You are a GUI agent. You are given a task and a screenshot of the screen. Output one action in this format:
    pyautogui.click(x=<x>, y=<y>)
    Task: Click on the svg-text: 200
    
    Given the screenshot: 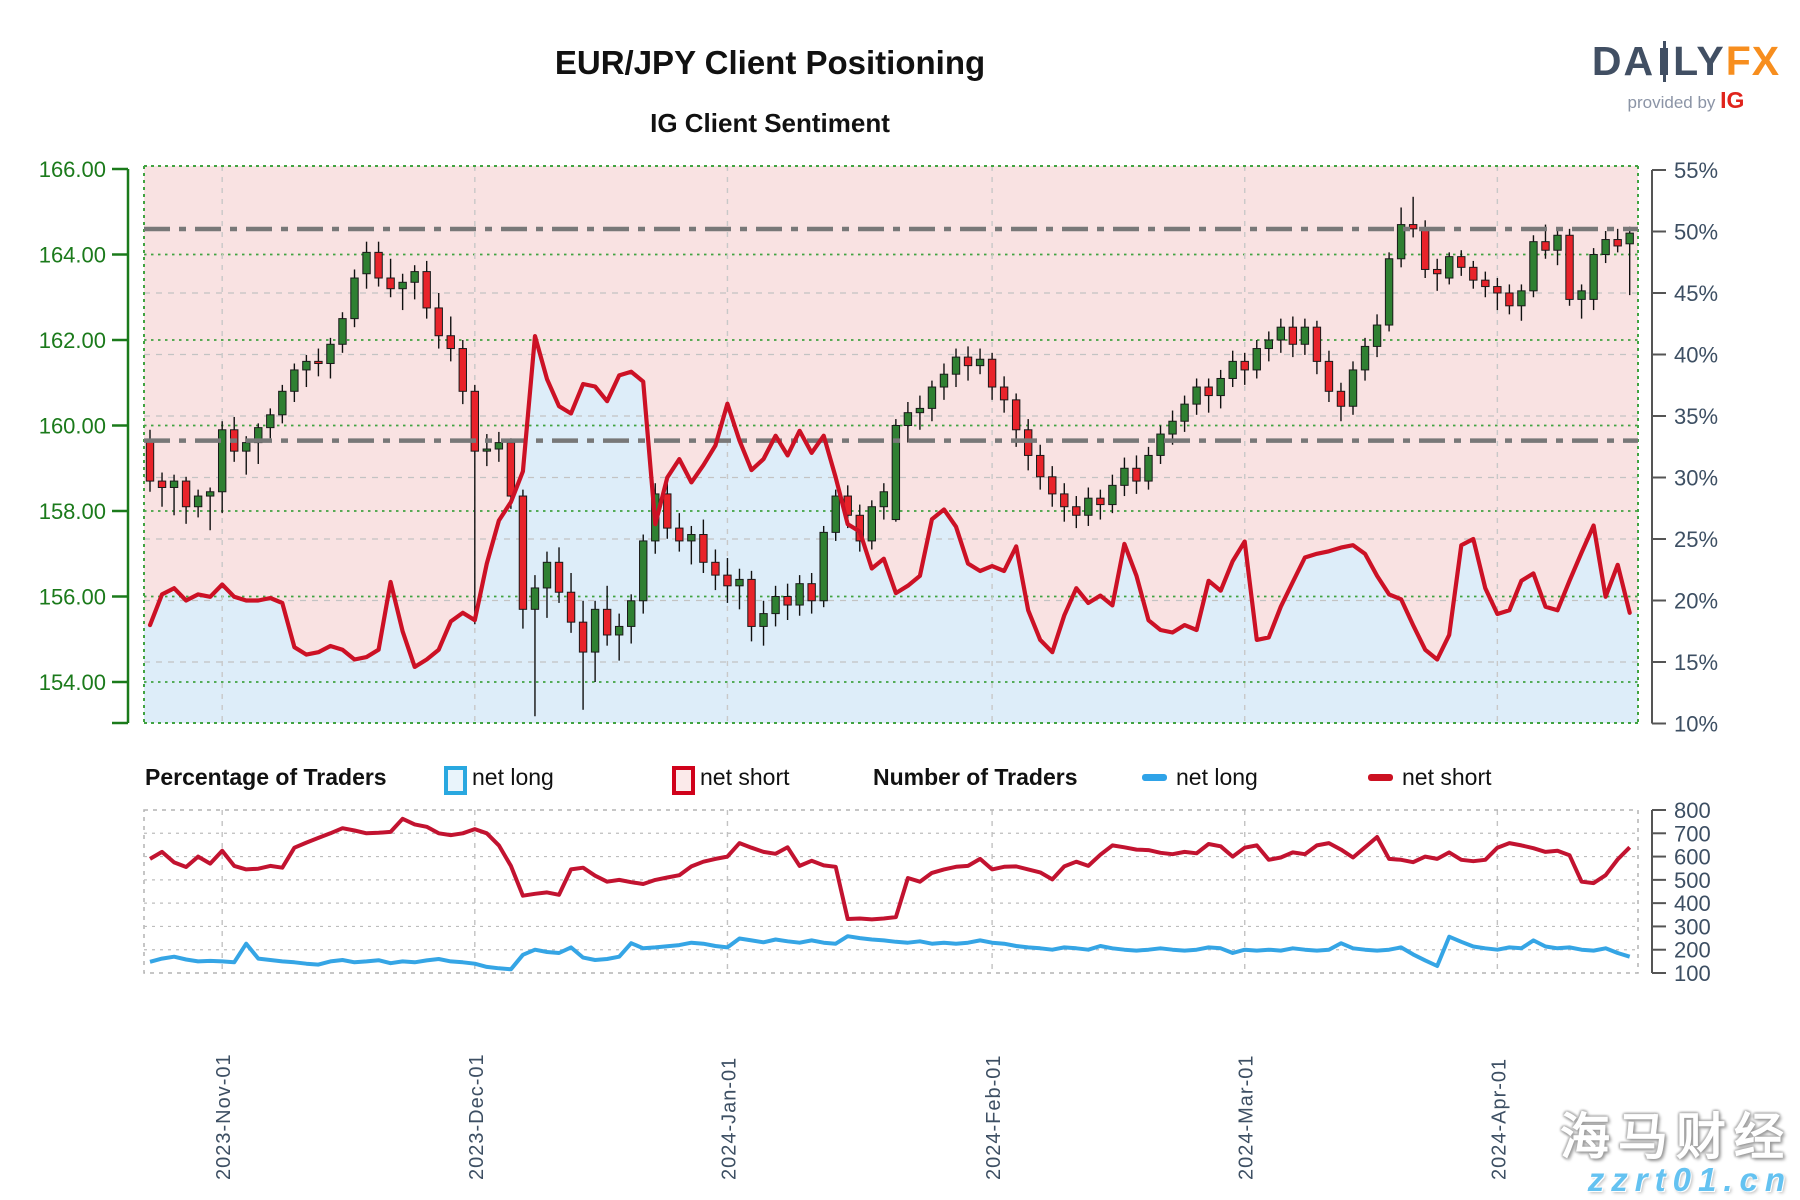 What is the action you would take?
    pyautogui.click(x=1692, y=950)
    